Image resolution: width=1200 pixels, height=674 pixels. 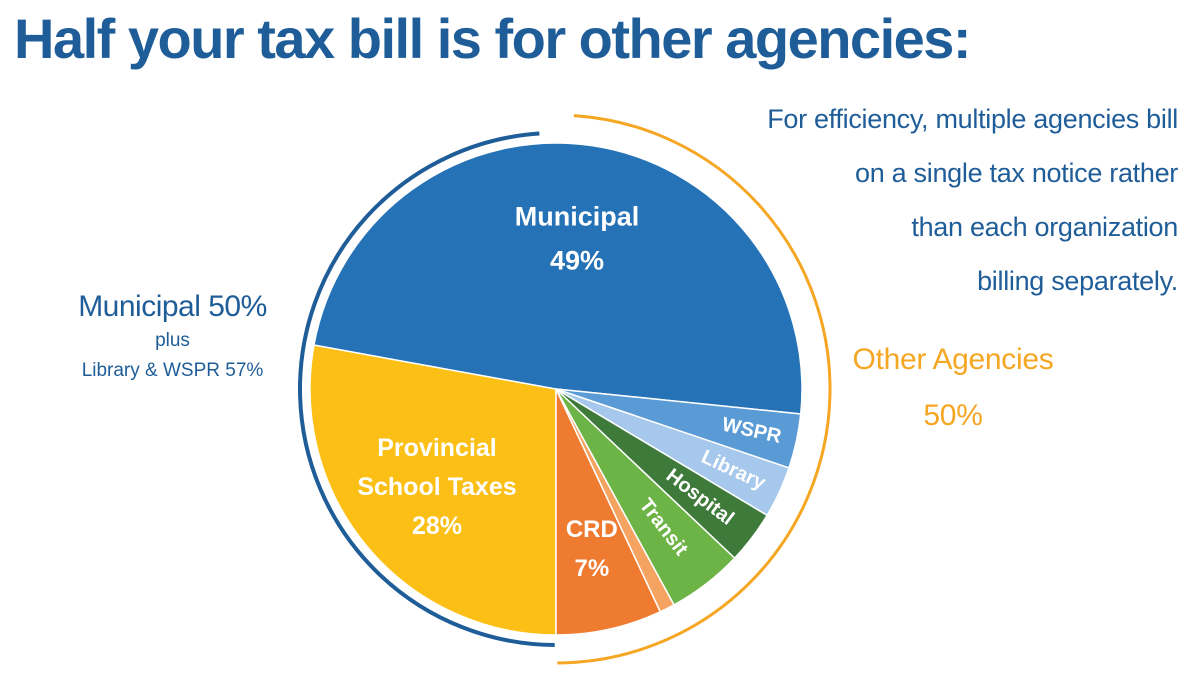 What do you see at coordinates (172, 370) in the screenshot?
I see `municipal-callout-line3: Library & WSPR 57%` at bounding box center [172, 370].